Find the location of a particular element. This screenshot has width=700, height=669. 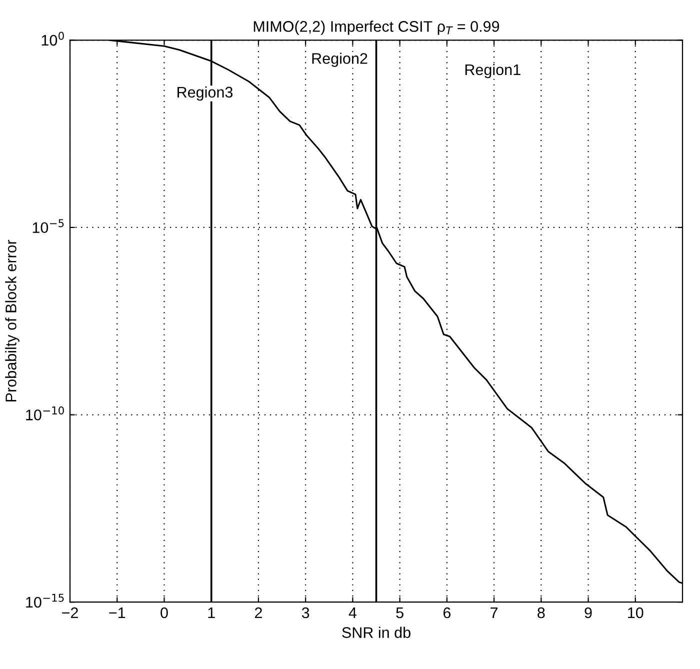

x-tick-label: 3 is located at coordinates (306, 612).